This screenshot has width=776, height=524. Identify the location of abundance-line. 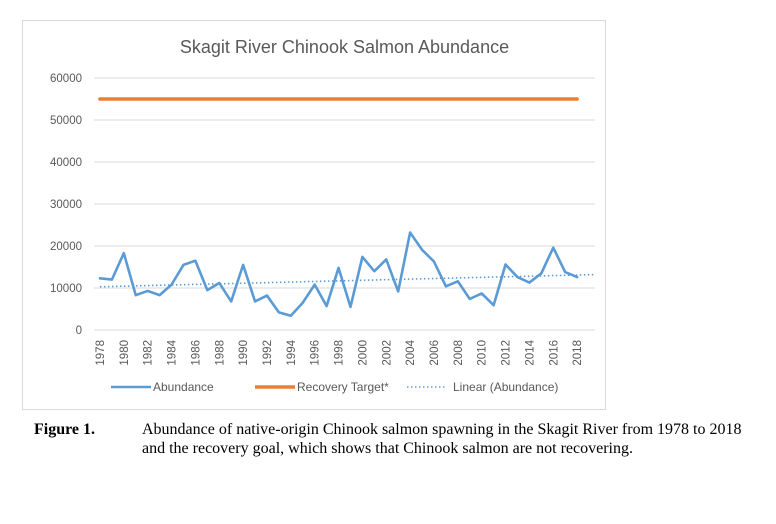
(338, 274).